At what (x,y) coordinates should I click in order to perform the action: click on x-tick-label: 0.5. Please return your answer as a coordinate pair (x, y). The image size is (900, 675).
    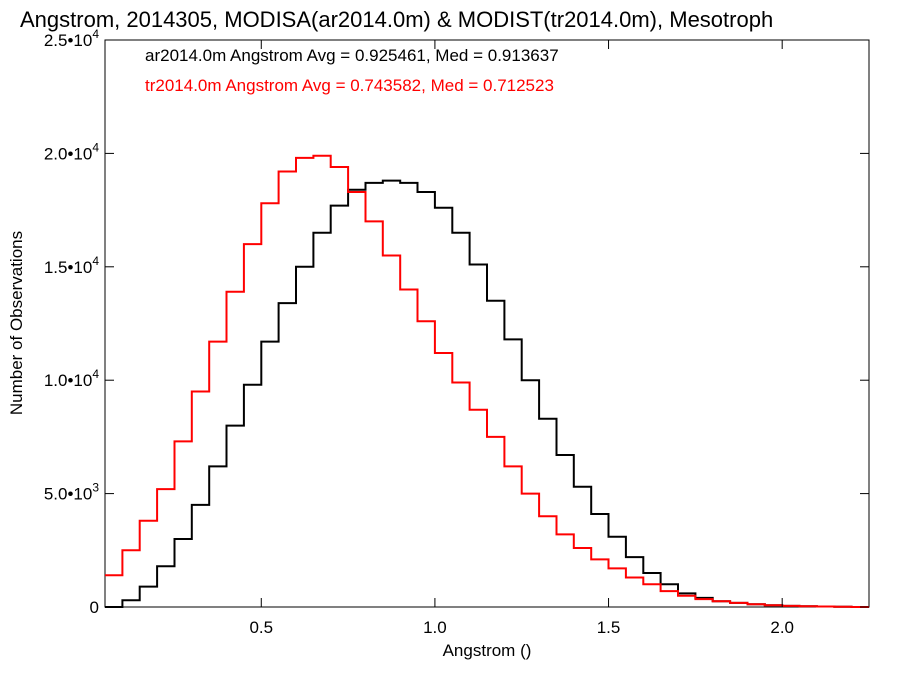
    Looking at the image, I should click on (261, 627).